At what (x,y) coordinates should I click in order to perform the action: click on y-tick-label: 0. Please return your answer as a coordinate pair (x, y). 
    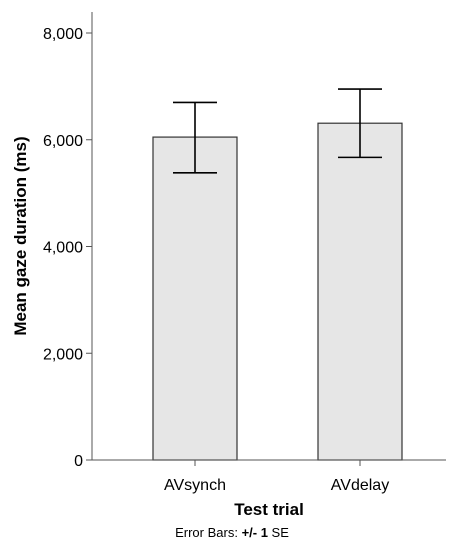
    Looking at the image, I should click on (78, 461).